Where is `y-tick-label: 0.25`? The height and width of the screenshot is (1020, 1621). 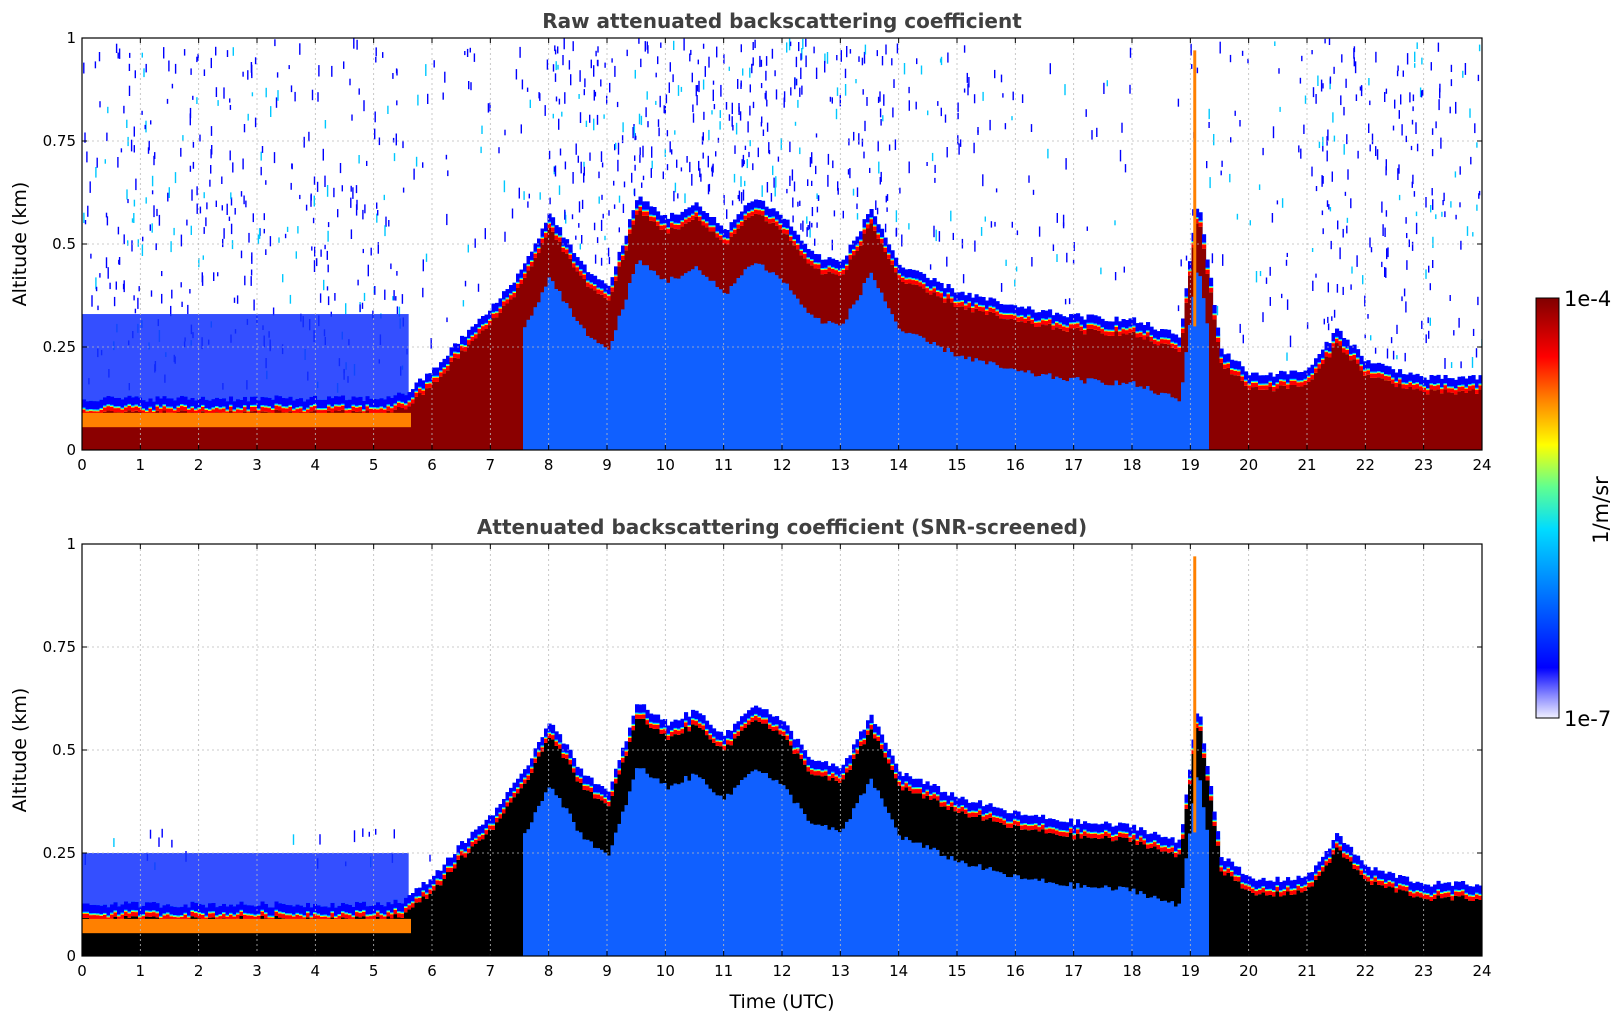
y-tick-label: 0.25 is located at coordinates (59, 347).